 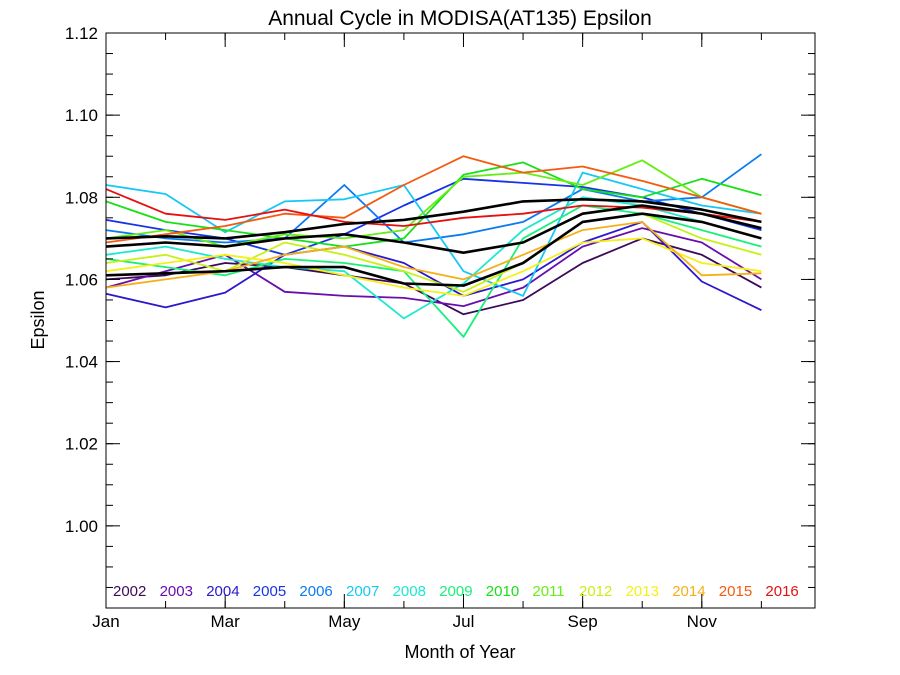 I want to click on x-tick-label: May, so click(x=344, y=621).